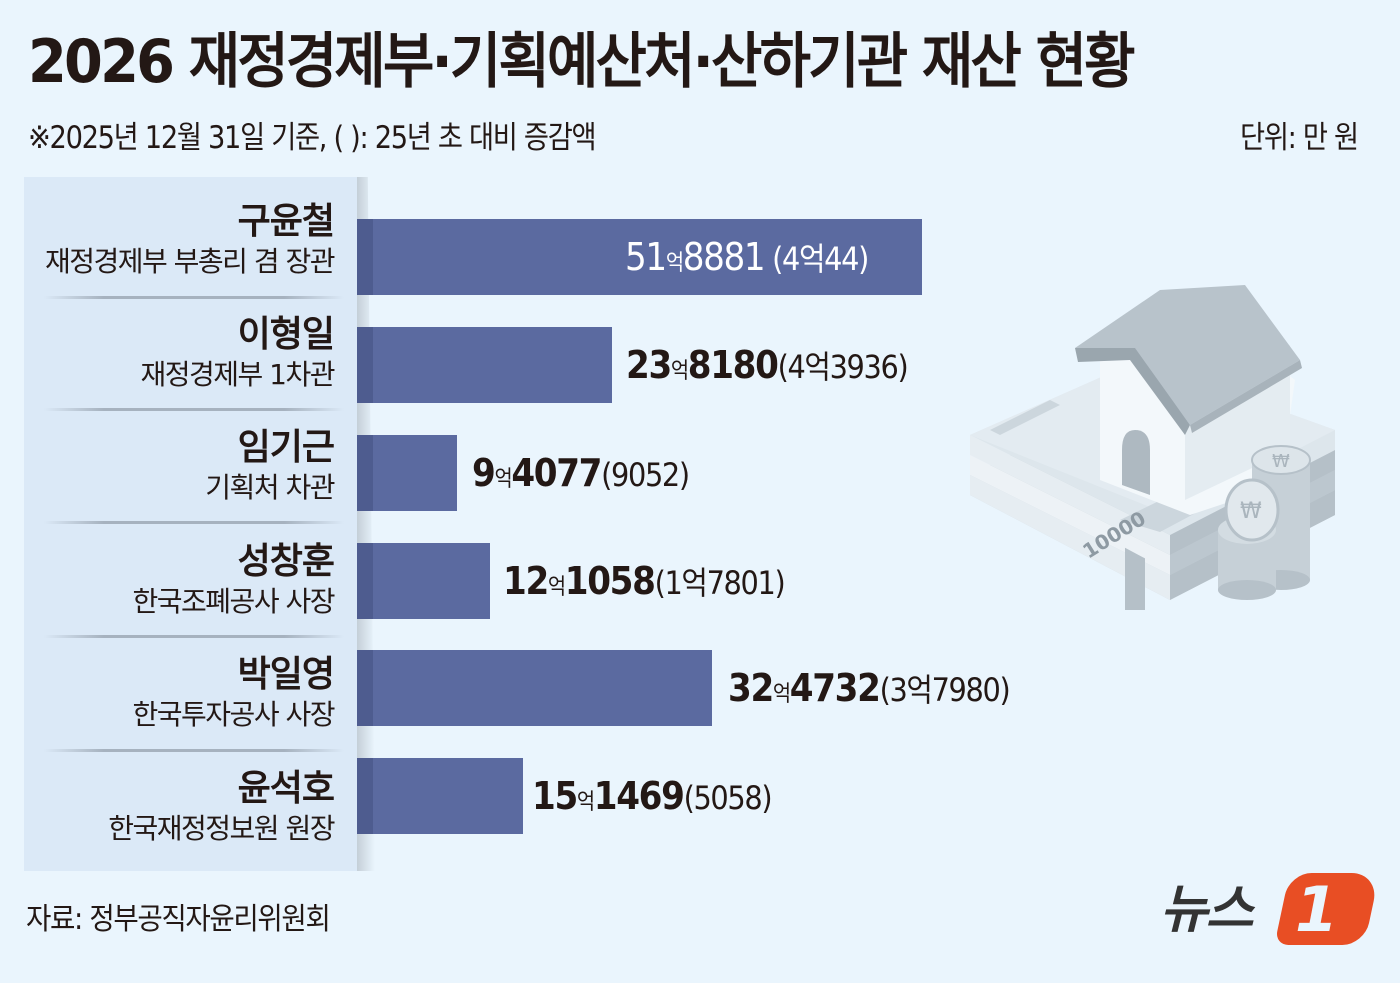 This screenshot has height=983, width=1400. What do you see at coordinates (581, 62) in the screenshot?
I see `chart-title: 2026 재정경제부·기획예산처·산하기관 재산 현황` at bounding box center [581, 62].